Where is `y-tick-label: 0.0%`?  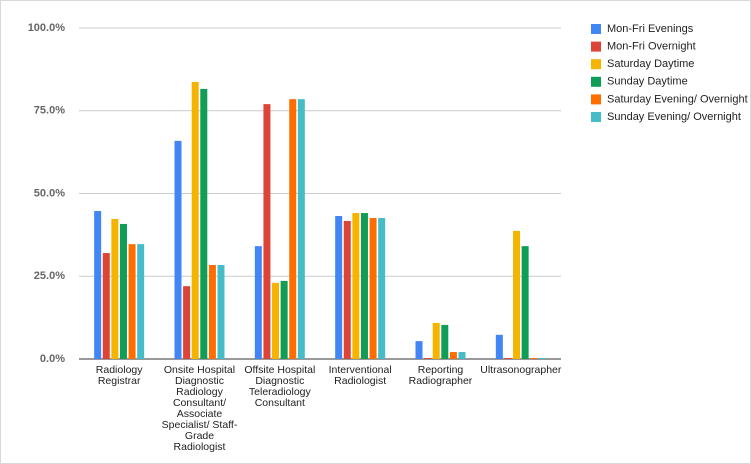
y-tick-label: 0.0% is located at coordinates (52, 359).